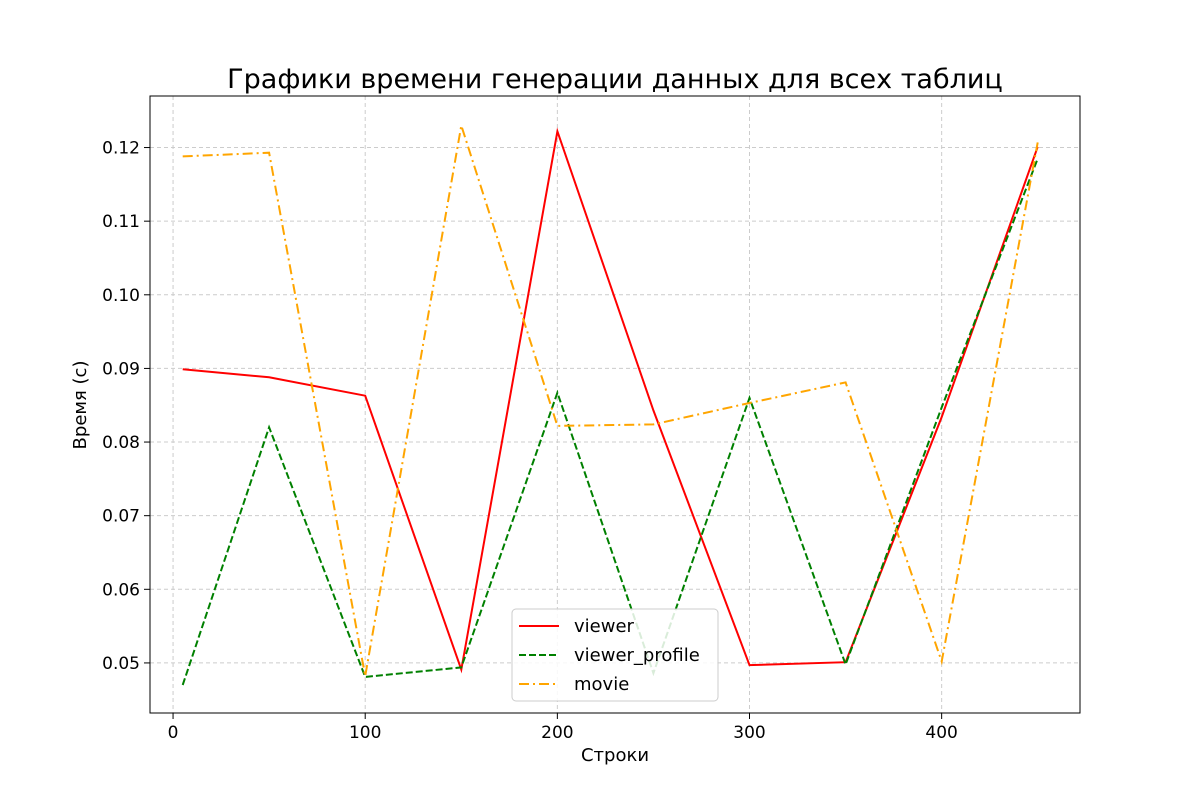  Describe the element at coordinates (121, 369) in the screenshot. I see `y-tick-label: 0.09` at that location.